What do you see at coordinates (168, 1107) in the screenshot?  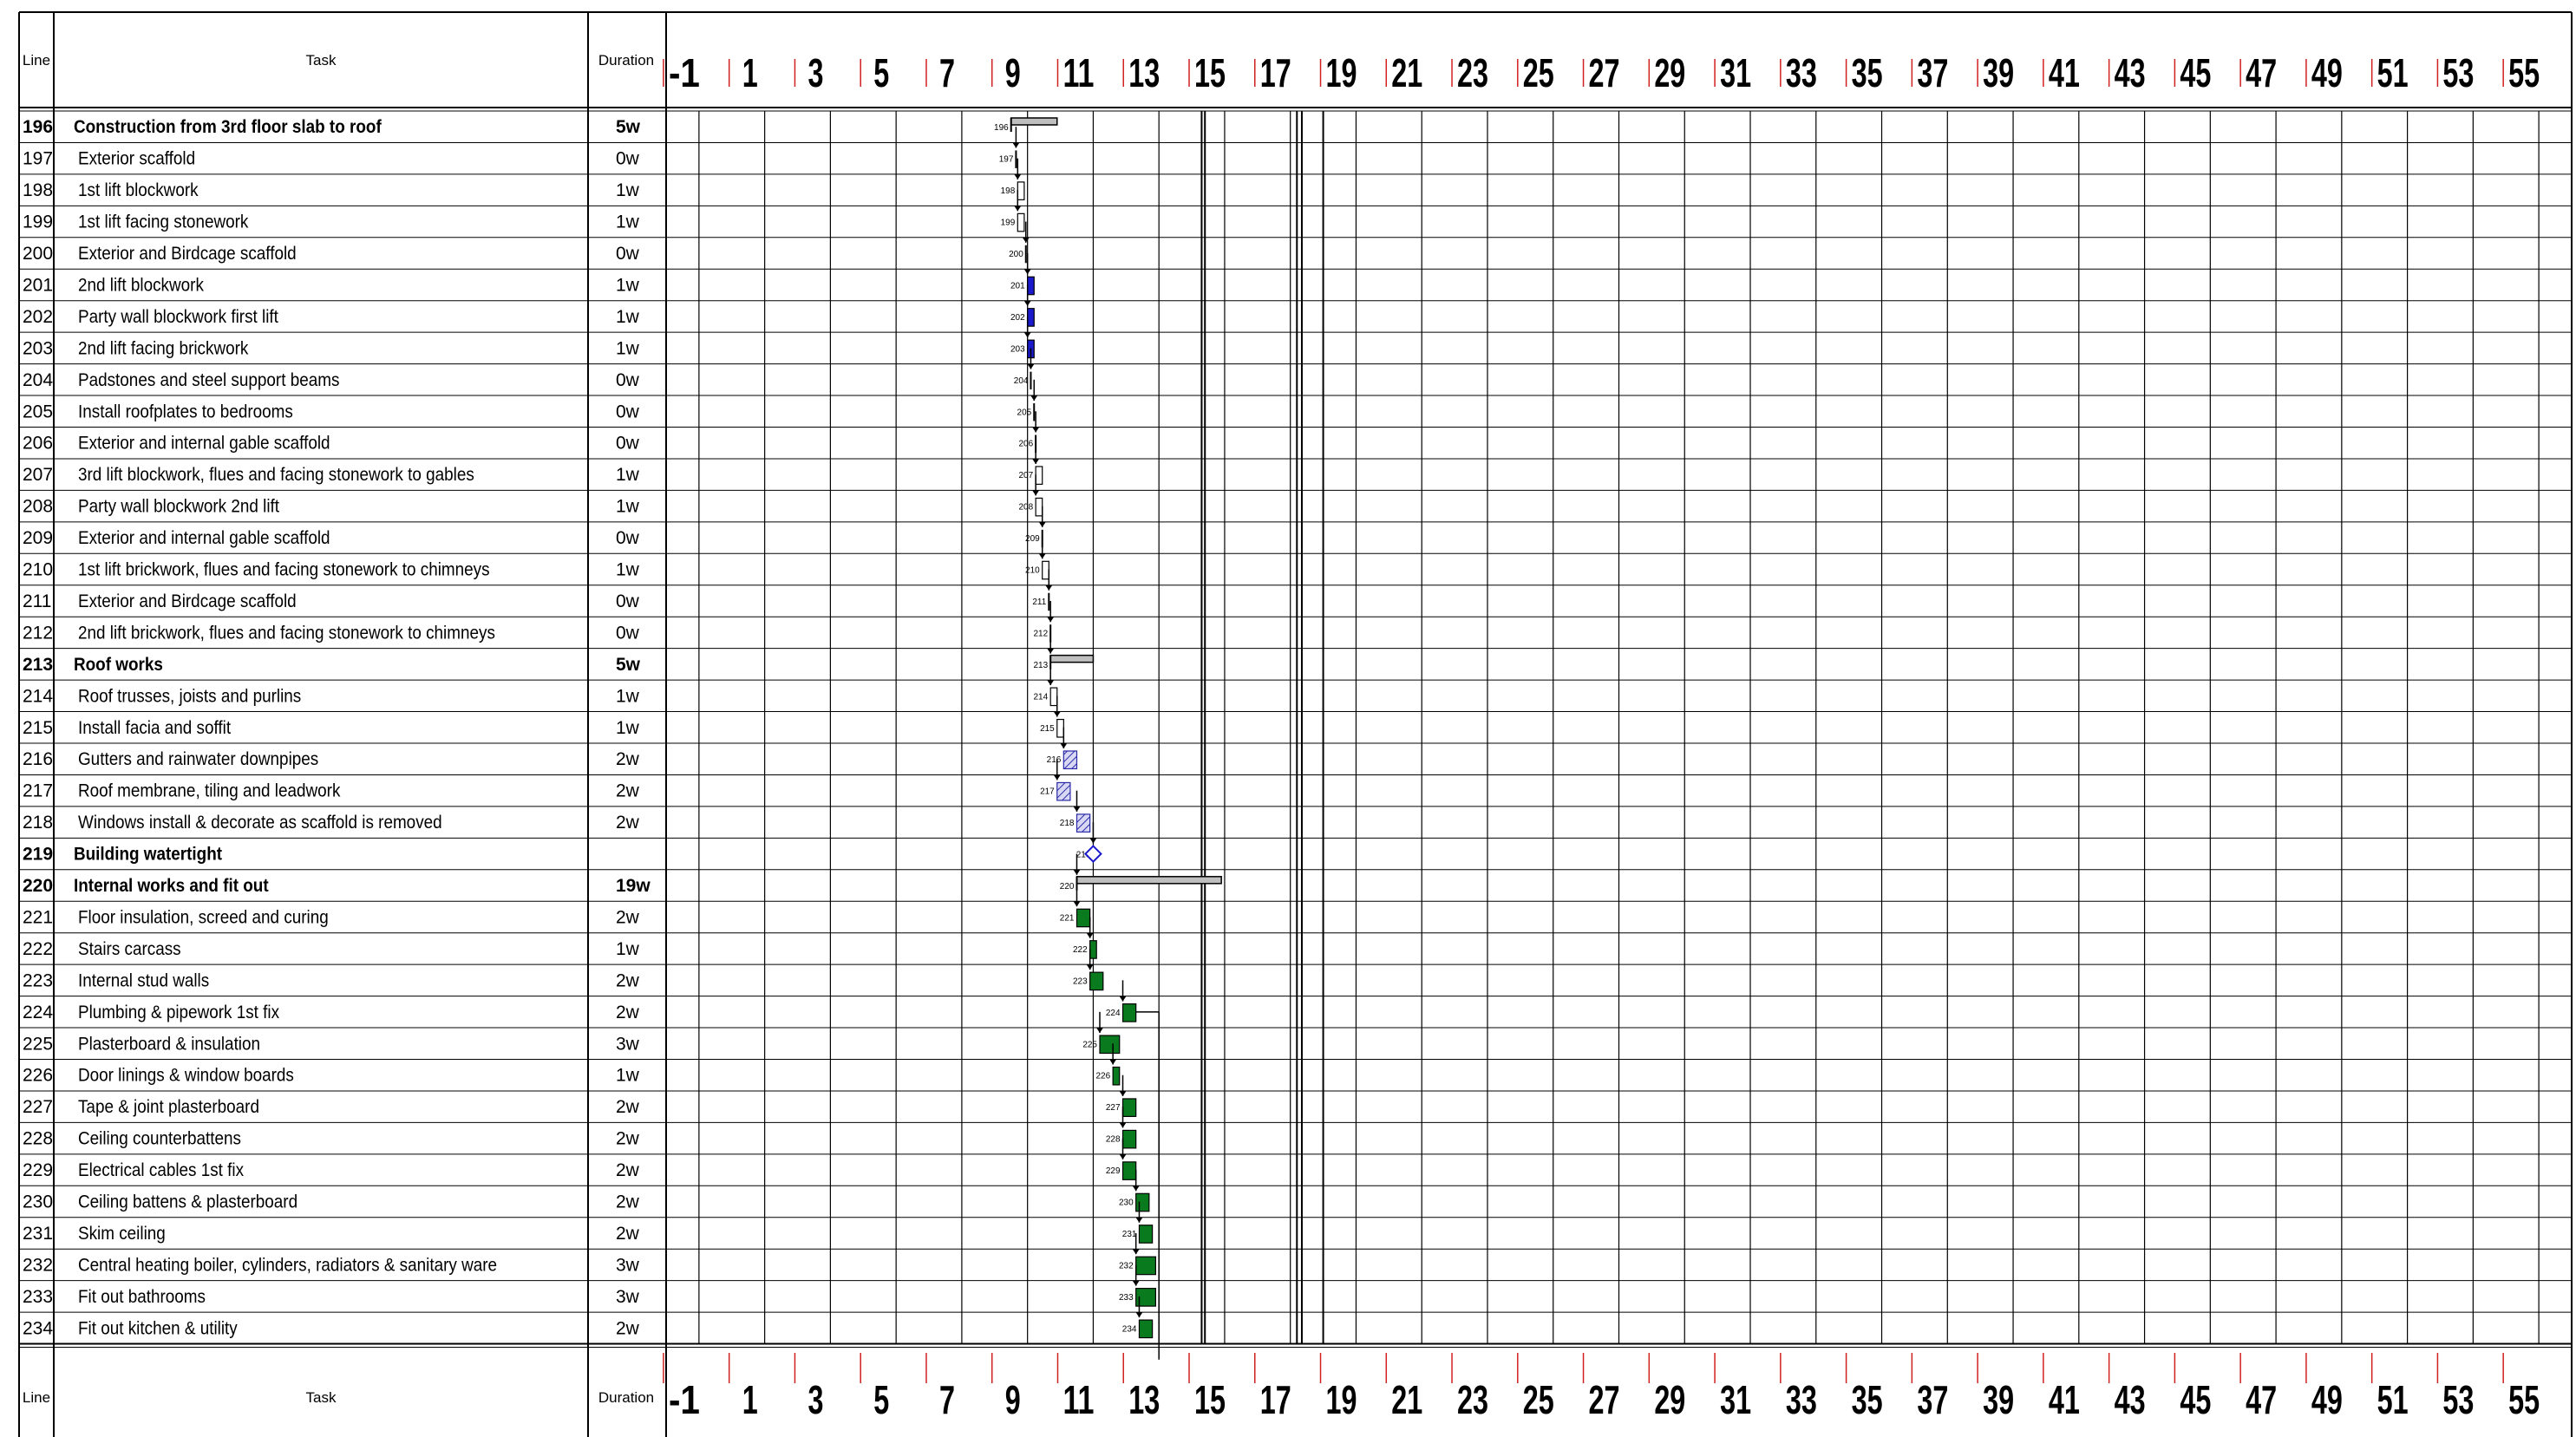 I see `task-name: Tape & joint plasterboard` at bounding box center [168, 1107].